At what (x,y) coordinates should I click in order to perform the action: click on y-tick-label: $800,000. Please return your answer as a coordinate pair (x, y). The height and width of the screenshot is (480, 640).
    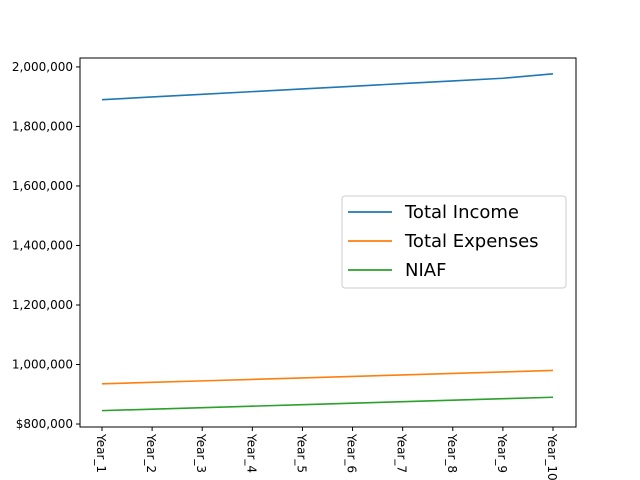
    Looking at the image, I should click on (44, 424).